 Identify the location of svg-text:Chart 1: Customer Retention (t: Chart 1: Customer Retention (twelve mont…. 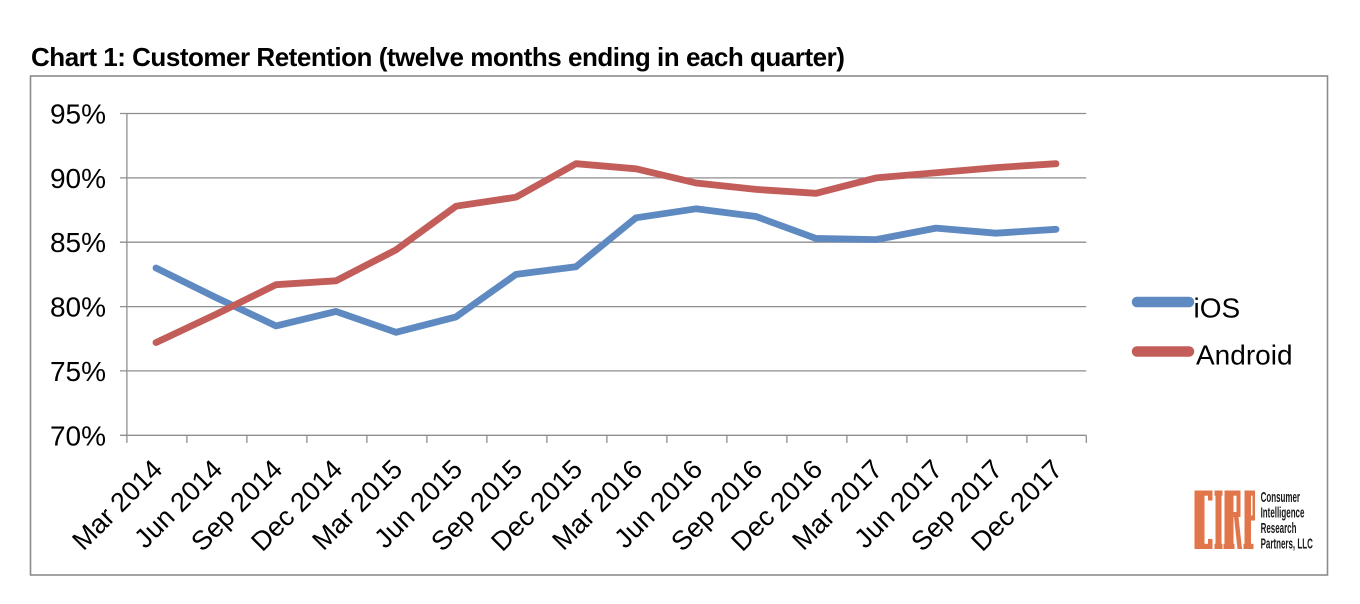
(437, 57).